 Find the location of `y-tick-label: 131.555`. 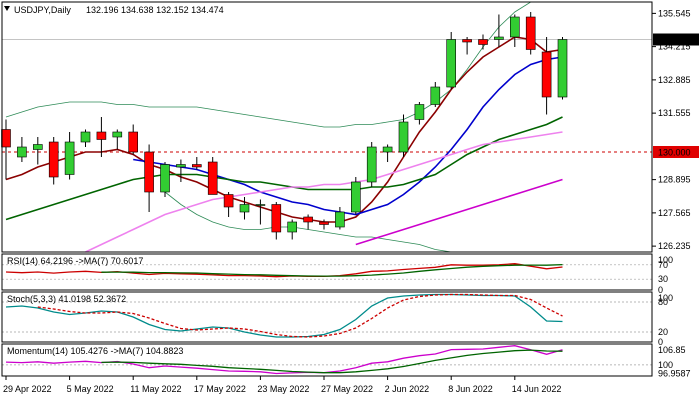

y-tick-label: 131.555 is located at coordinates (674, 113).